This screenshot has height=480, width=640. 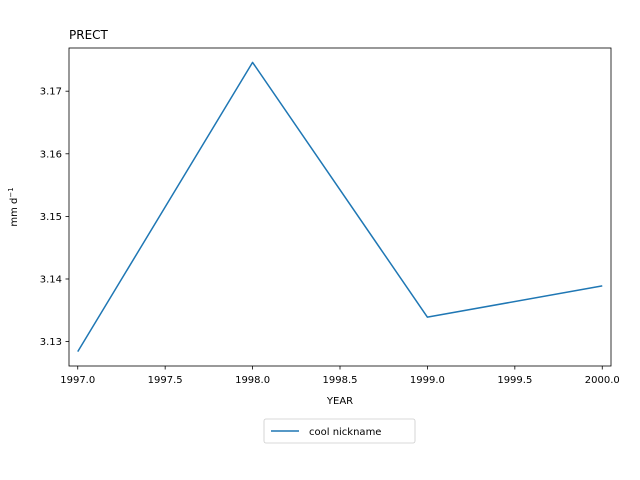 I want to click on x-axis-label: YEAR, so click(x=339, y=401).